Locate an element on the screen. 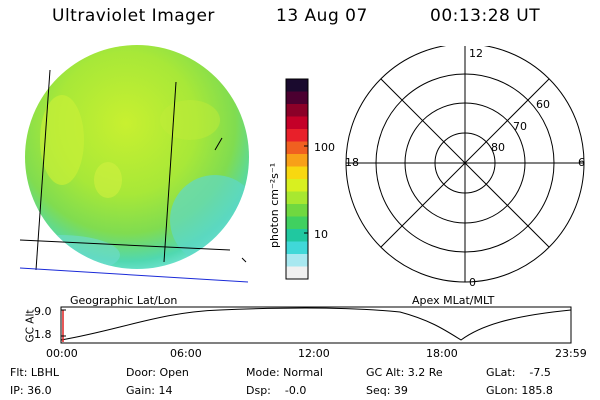  status-mode: Mode: Normal is located at coordinates (284, 372).